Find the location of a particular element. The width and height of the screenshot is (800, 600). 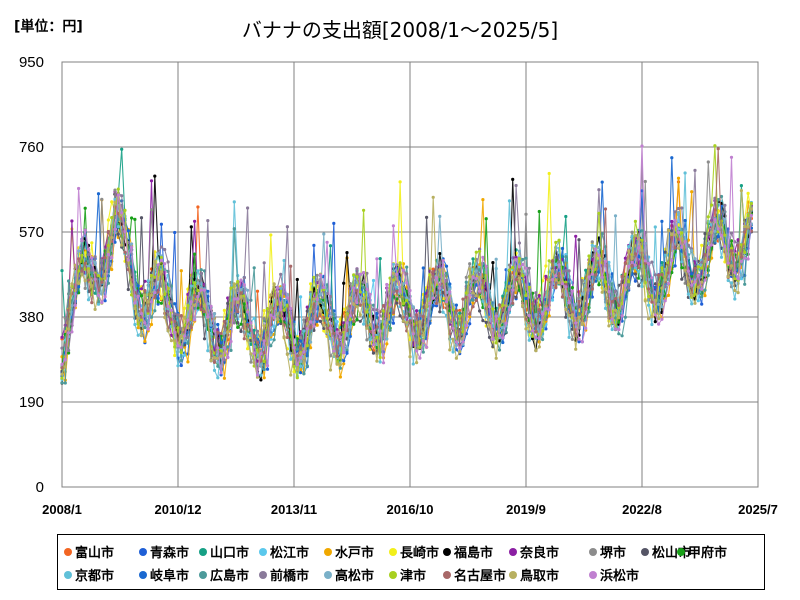

legend-item: 山口市 is located at coordinates (224, 551).